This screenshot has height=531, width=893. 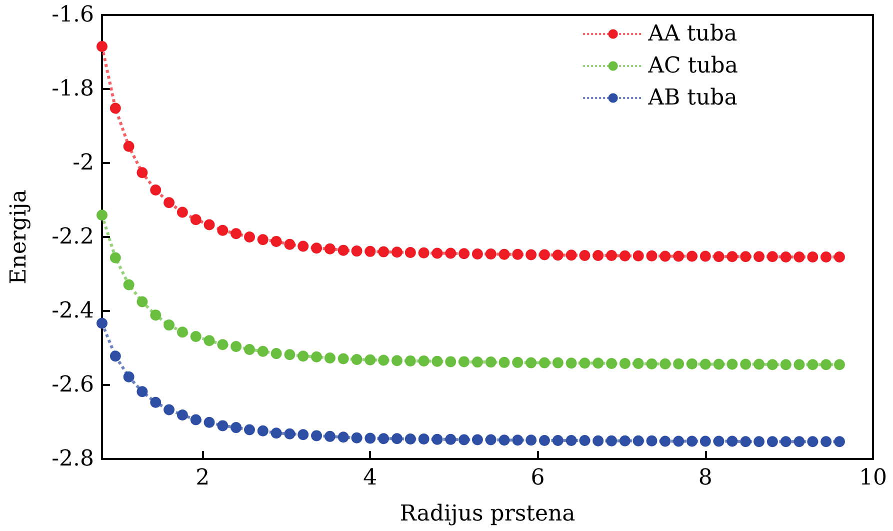 What do you see at coordinates (73, 311) in the screenshot?
I see `y-tick-label: -2.4` at bounding box center [73, 311].